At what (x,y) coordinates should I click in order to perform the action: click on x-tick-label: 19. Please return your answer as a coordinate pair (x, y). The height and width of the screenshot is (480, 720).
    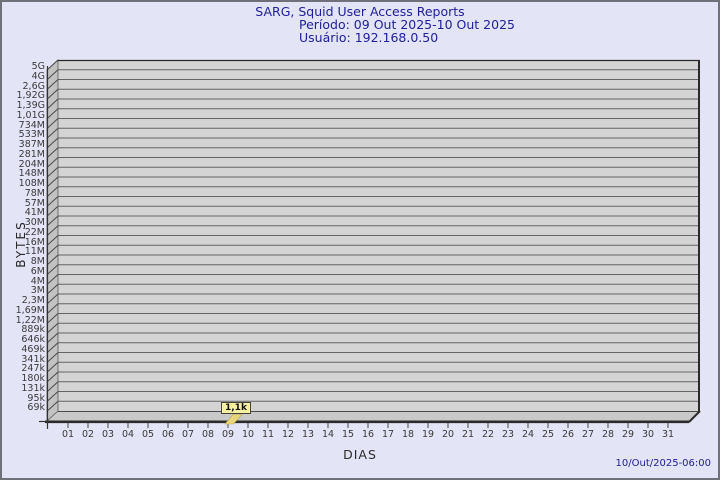
    Looking at the image, I should click on (428, 434).